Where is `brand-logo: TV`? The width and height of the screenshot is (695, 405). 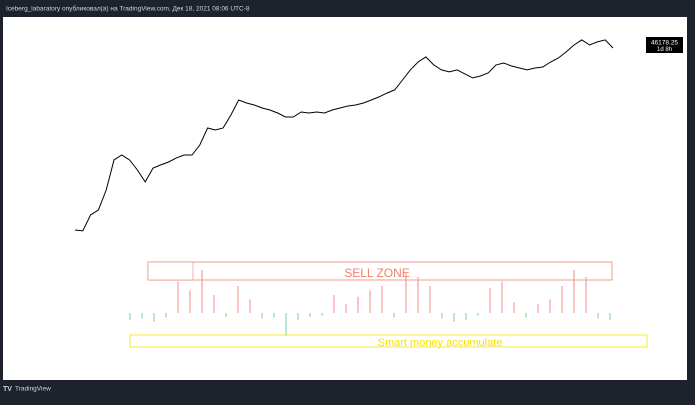 brand-logo: TV is located at coordinates (7, 389).